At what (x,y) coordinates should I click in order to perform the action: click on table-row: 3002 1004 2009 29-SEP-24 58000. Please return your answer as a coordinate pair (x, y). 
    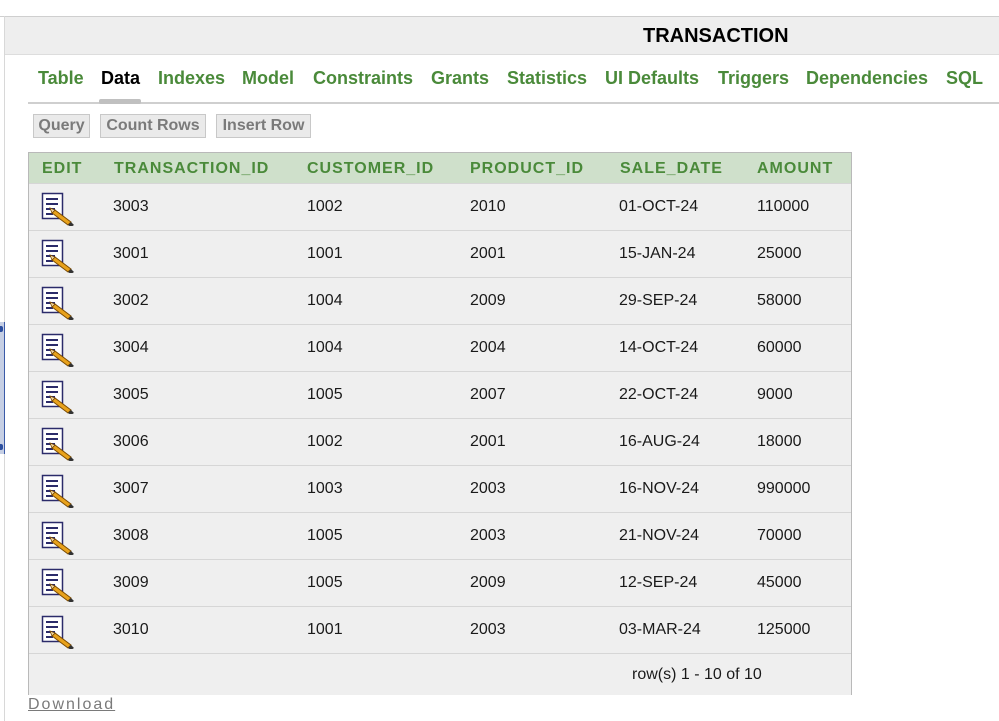
    Looking at the image, I should click on (440, 300).